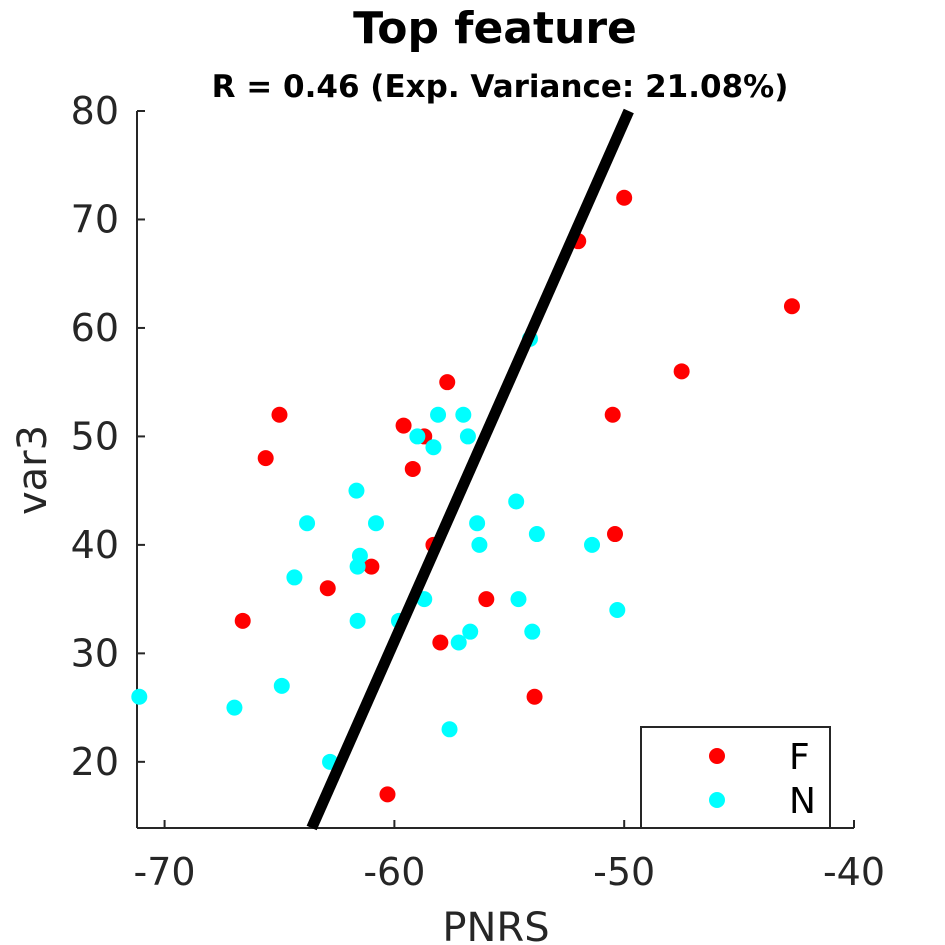  What do you see at coordinates (495, 28) in the screenshot?
I see `chart-title: Top feature` at bounding box center [495, 28].